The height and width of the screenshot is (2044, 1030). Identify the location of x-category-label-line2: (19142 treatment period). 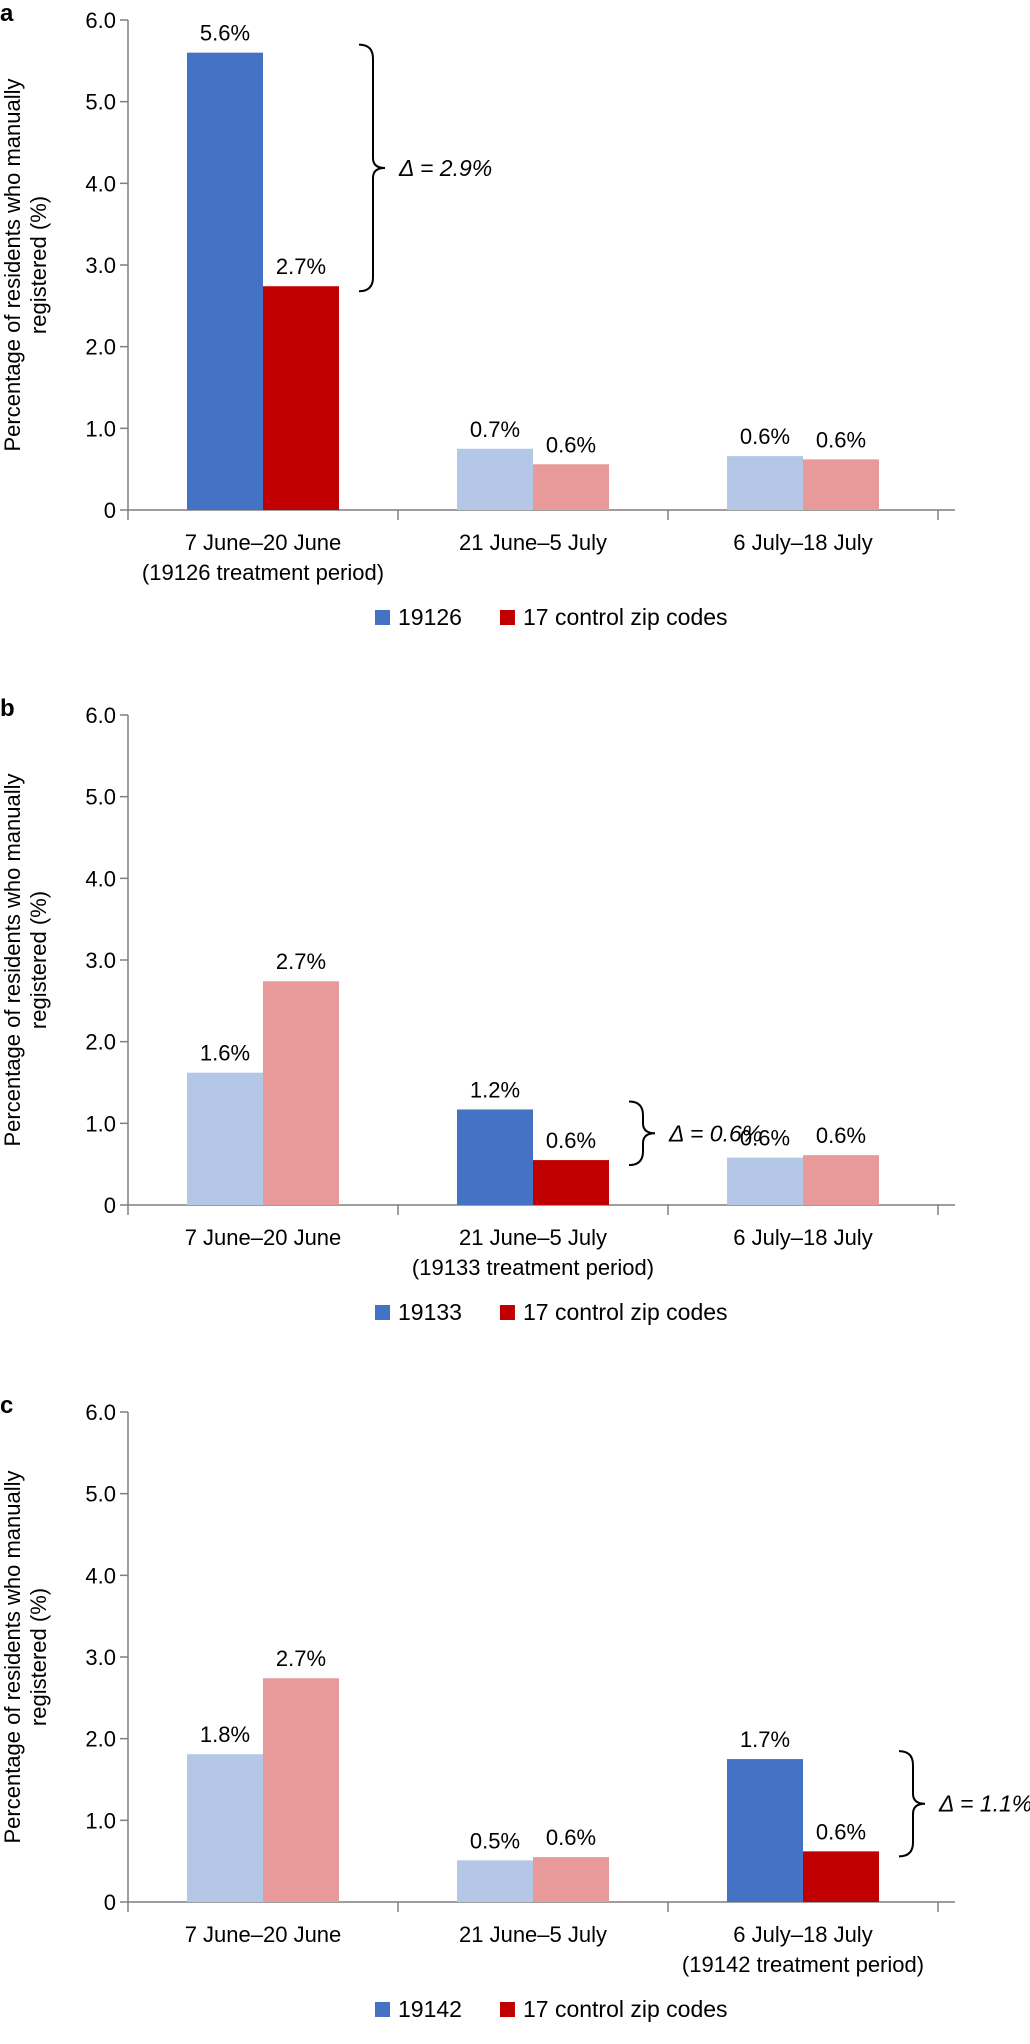
(803, 1964).